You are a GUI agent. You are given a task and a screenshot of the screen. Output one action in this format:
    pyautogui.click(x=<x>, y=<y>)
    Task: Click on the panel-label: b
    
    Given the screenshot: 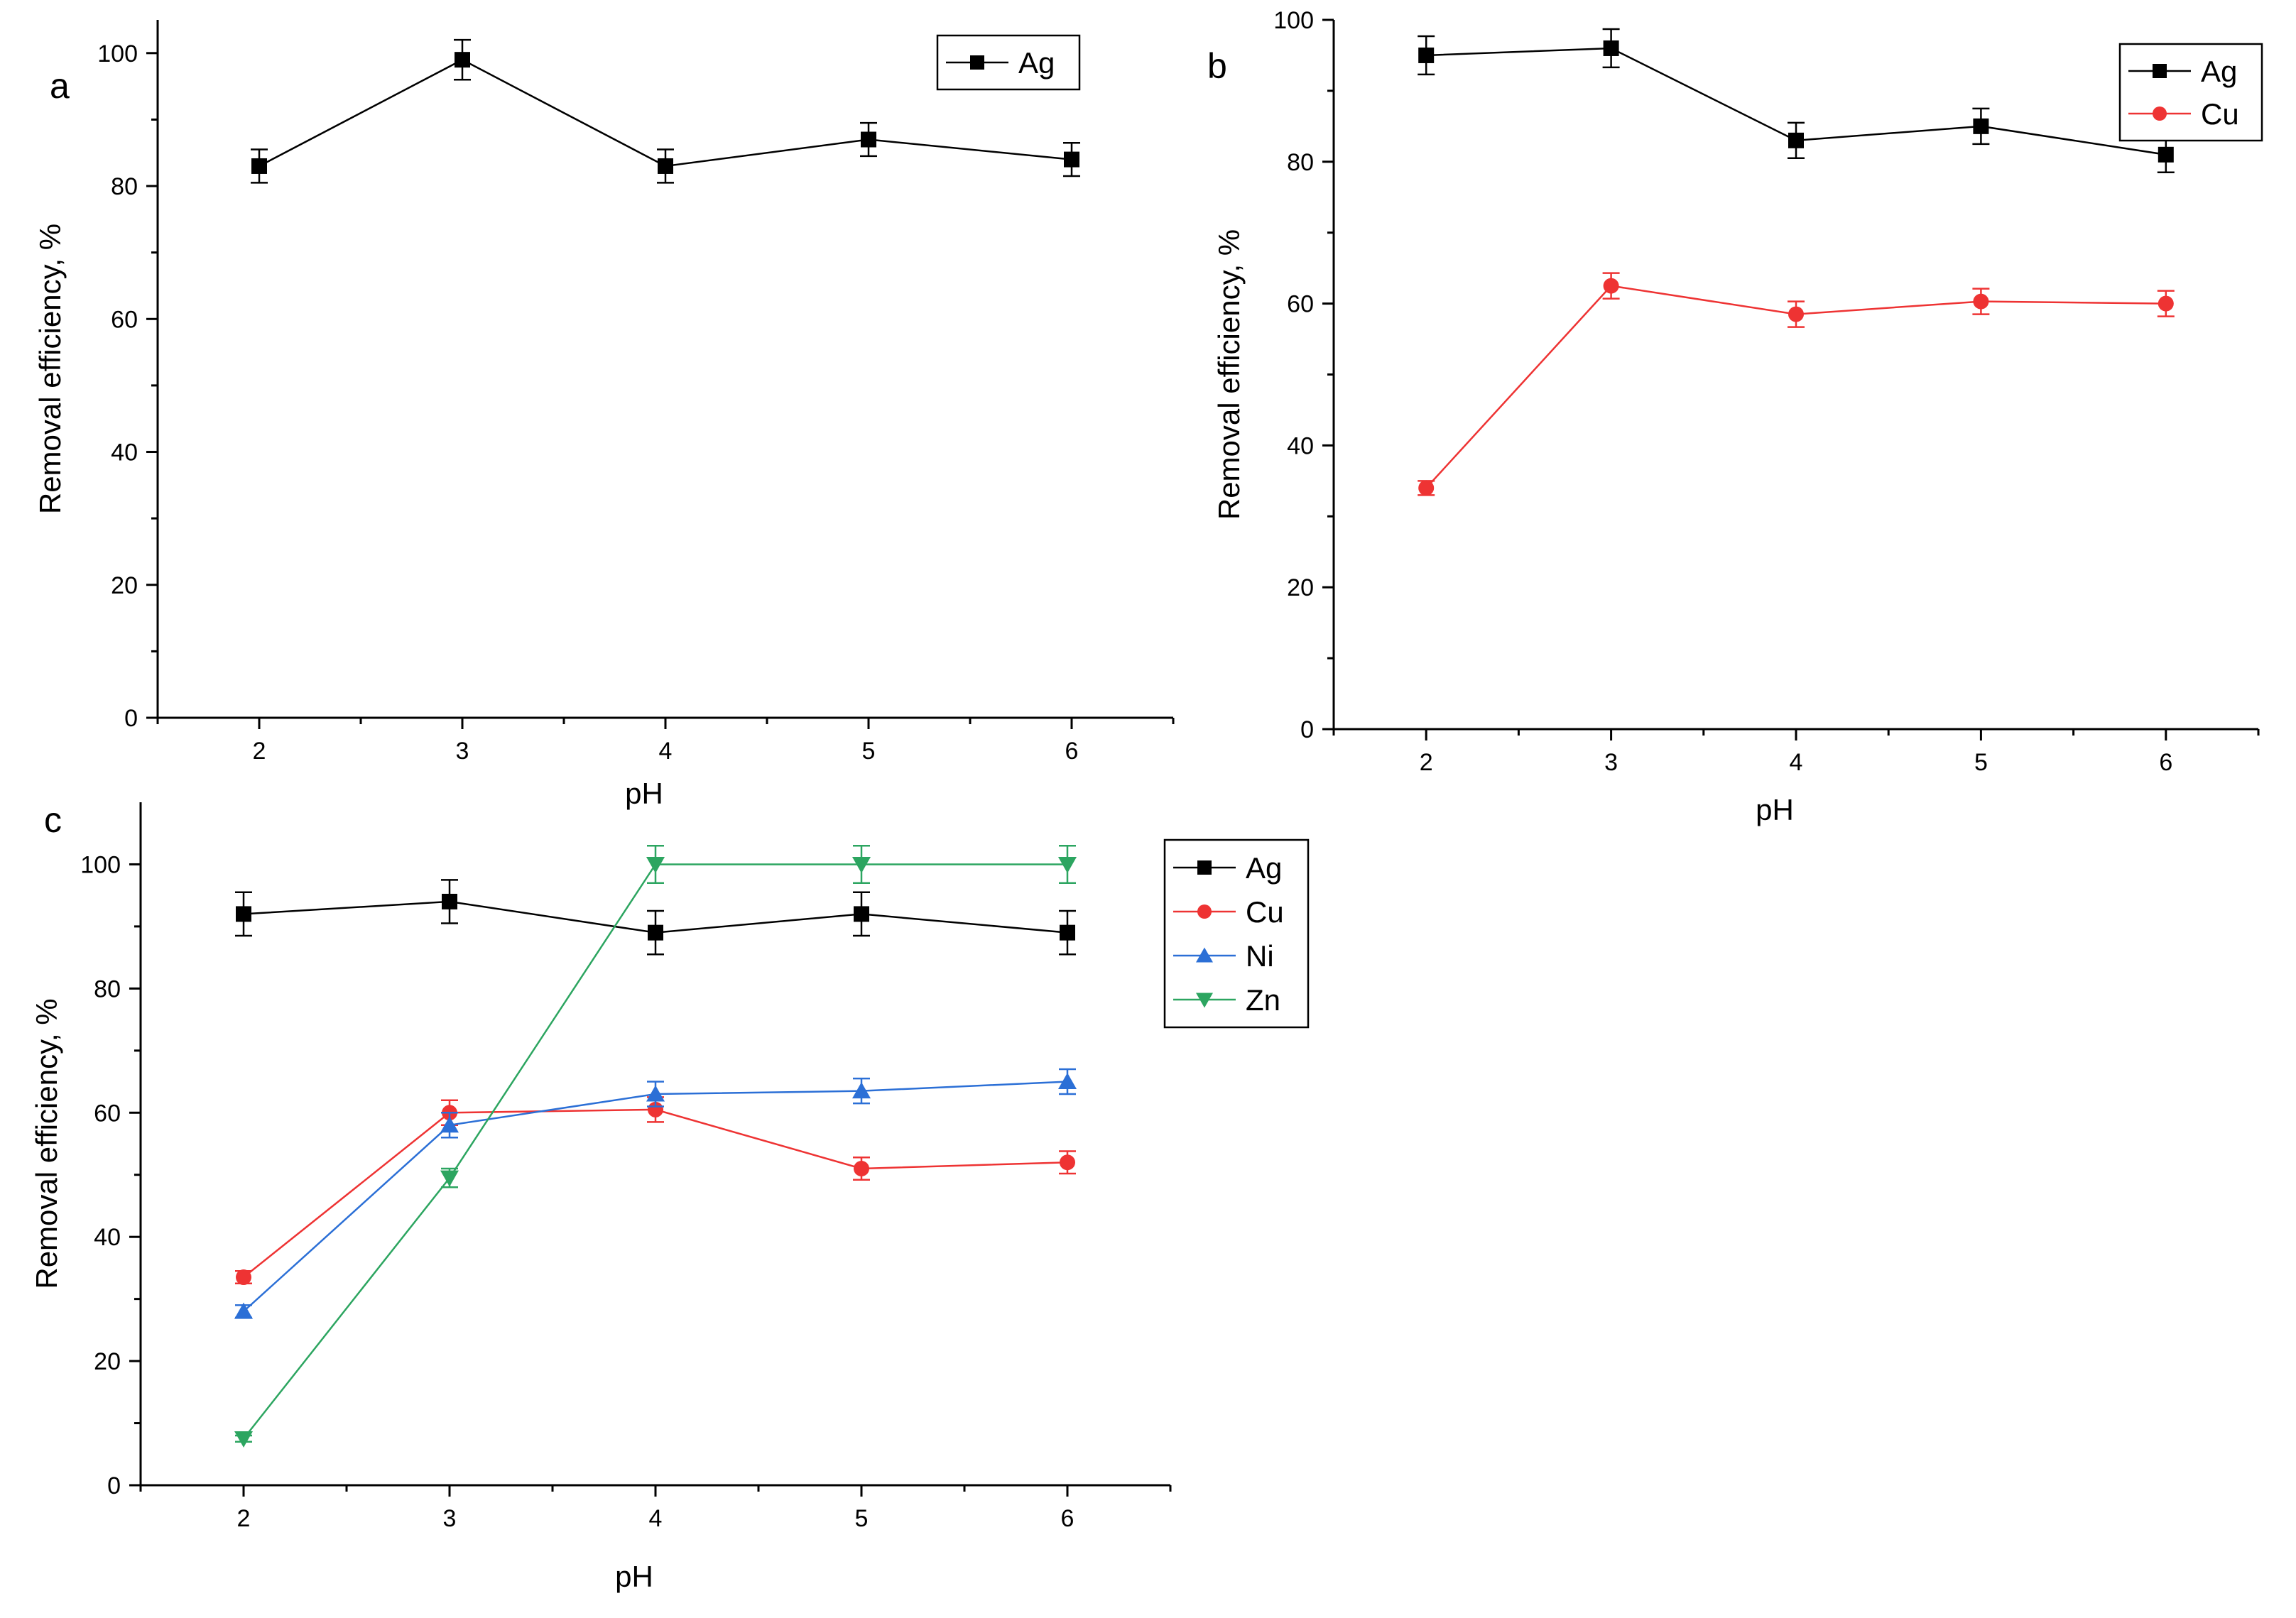 What is the action you would take?
    pyautogui.click(x=1217, y=66)
    